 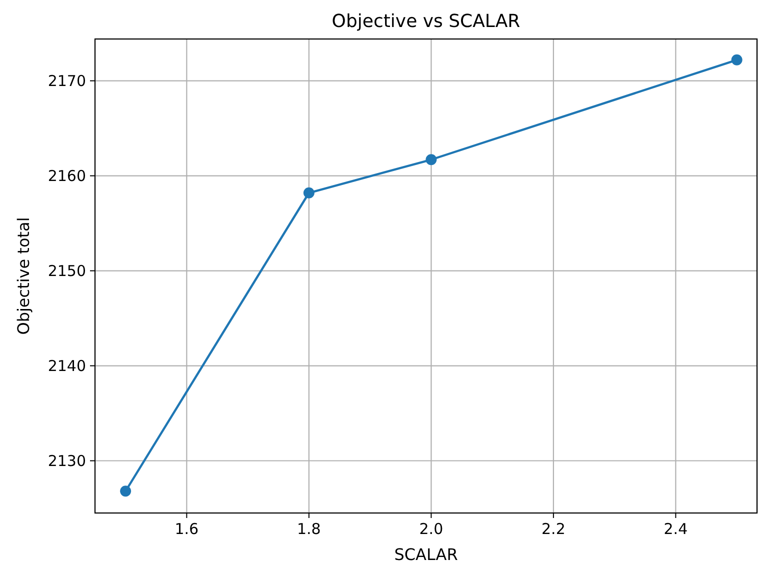 What do you see at coordinates (426, 554) in the screenshot?
I see `x-axis-title: SCALAR` at bounding box center [426, 554].